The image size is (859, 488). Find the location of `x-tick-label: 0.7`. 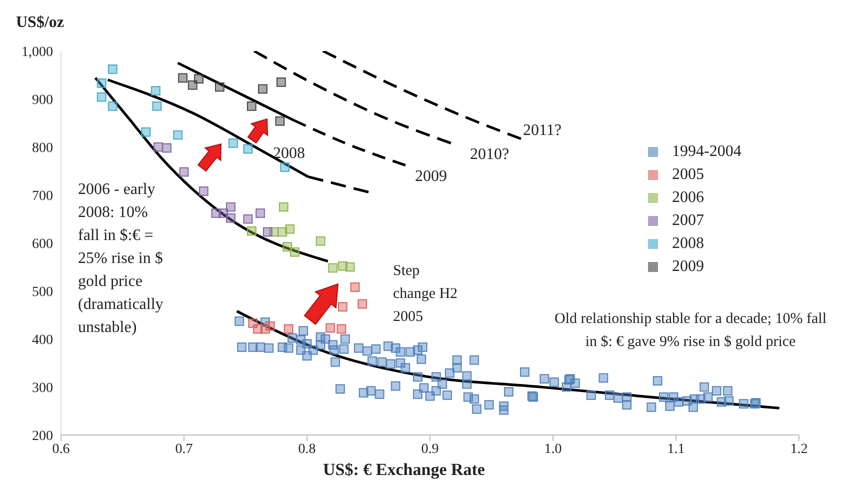

x-tick-label: 0.7 is located at coordinates (184, 449).